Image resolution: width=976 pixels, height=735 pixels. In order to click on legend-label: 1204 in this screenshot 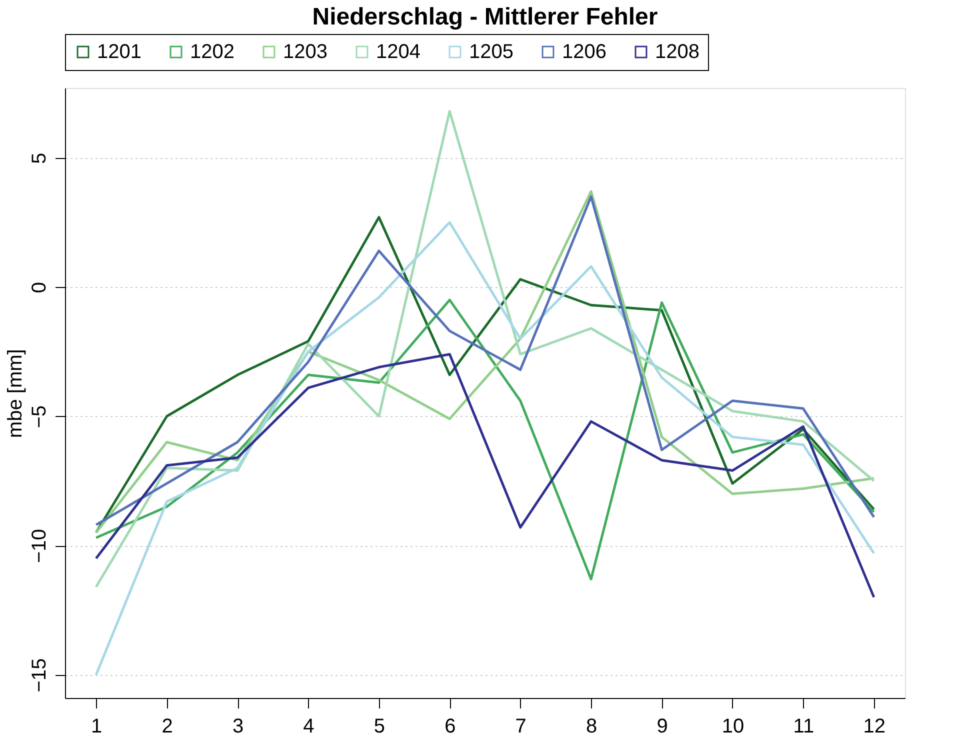, I will do `click(398, 52)`.